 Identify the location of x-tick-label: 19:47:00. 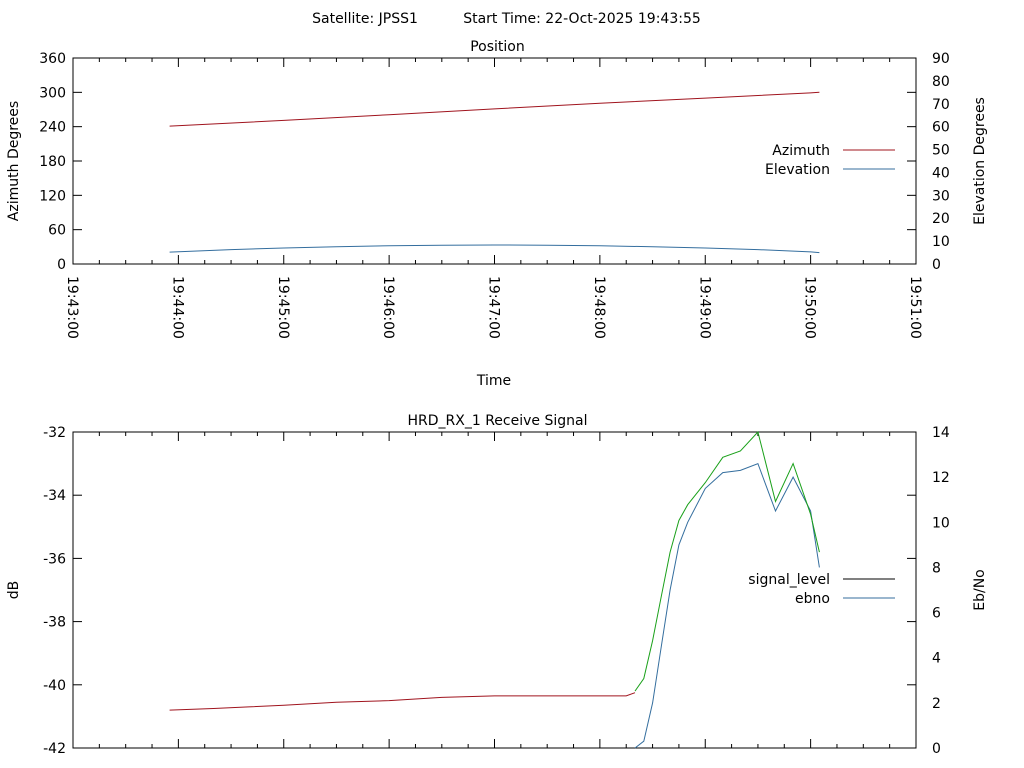
(494, 307).